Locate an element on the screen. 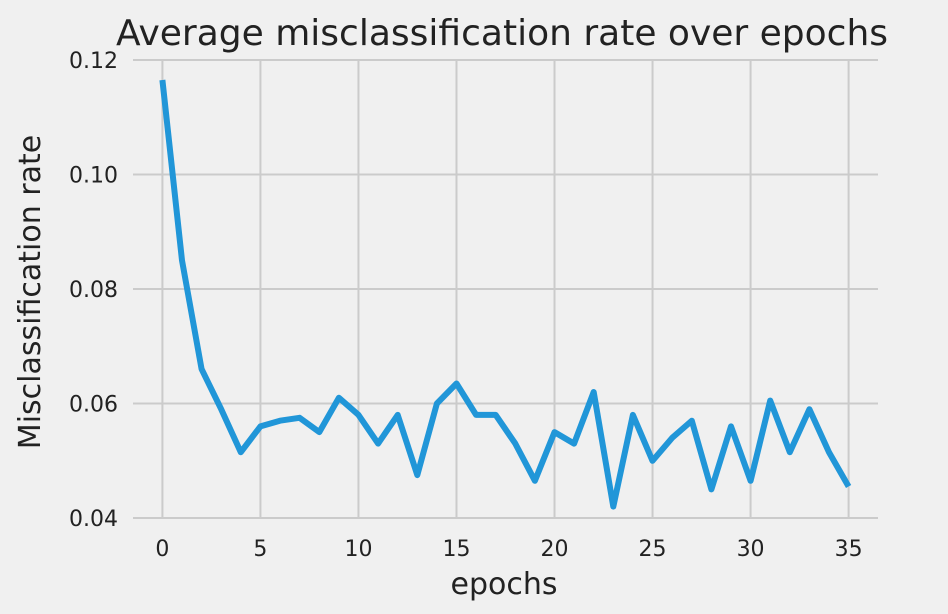  y-tick-label: 0.08 is located at coordinates (93, 290).